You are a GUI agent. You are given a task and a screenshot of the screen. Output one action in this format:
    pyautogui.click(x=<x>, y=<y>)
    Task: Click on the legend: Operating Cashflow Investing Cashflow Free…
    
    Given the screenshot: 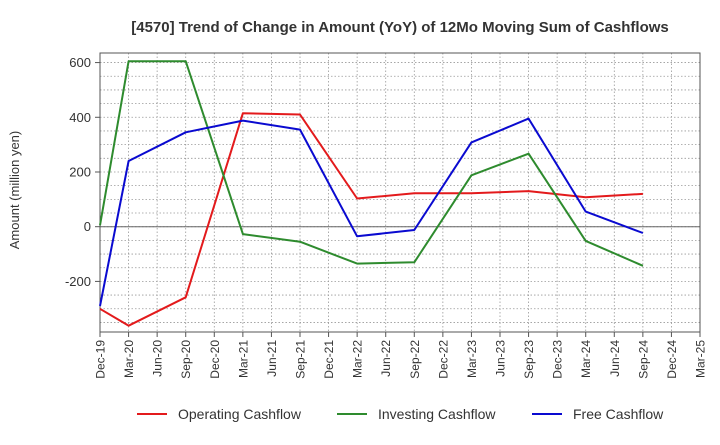 What is the action you would take?
    pyautogui.click(x=400, y=414)
    